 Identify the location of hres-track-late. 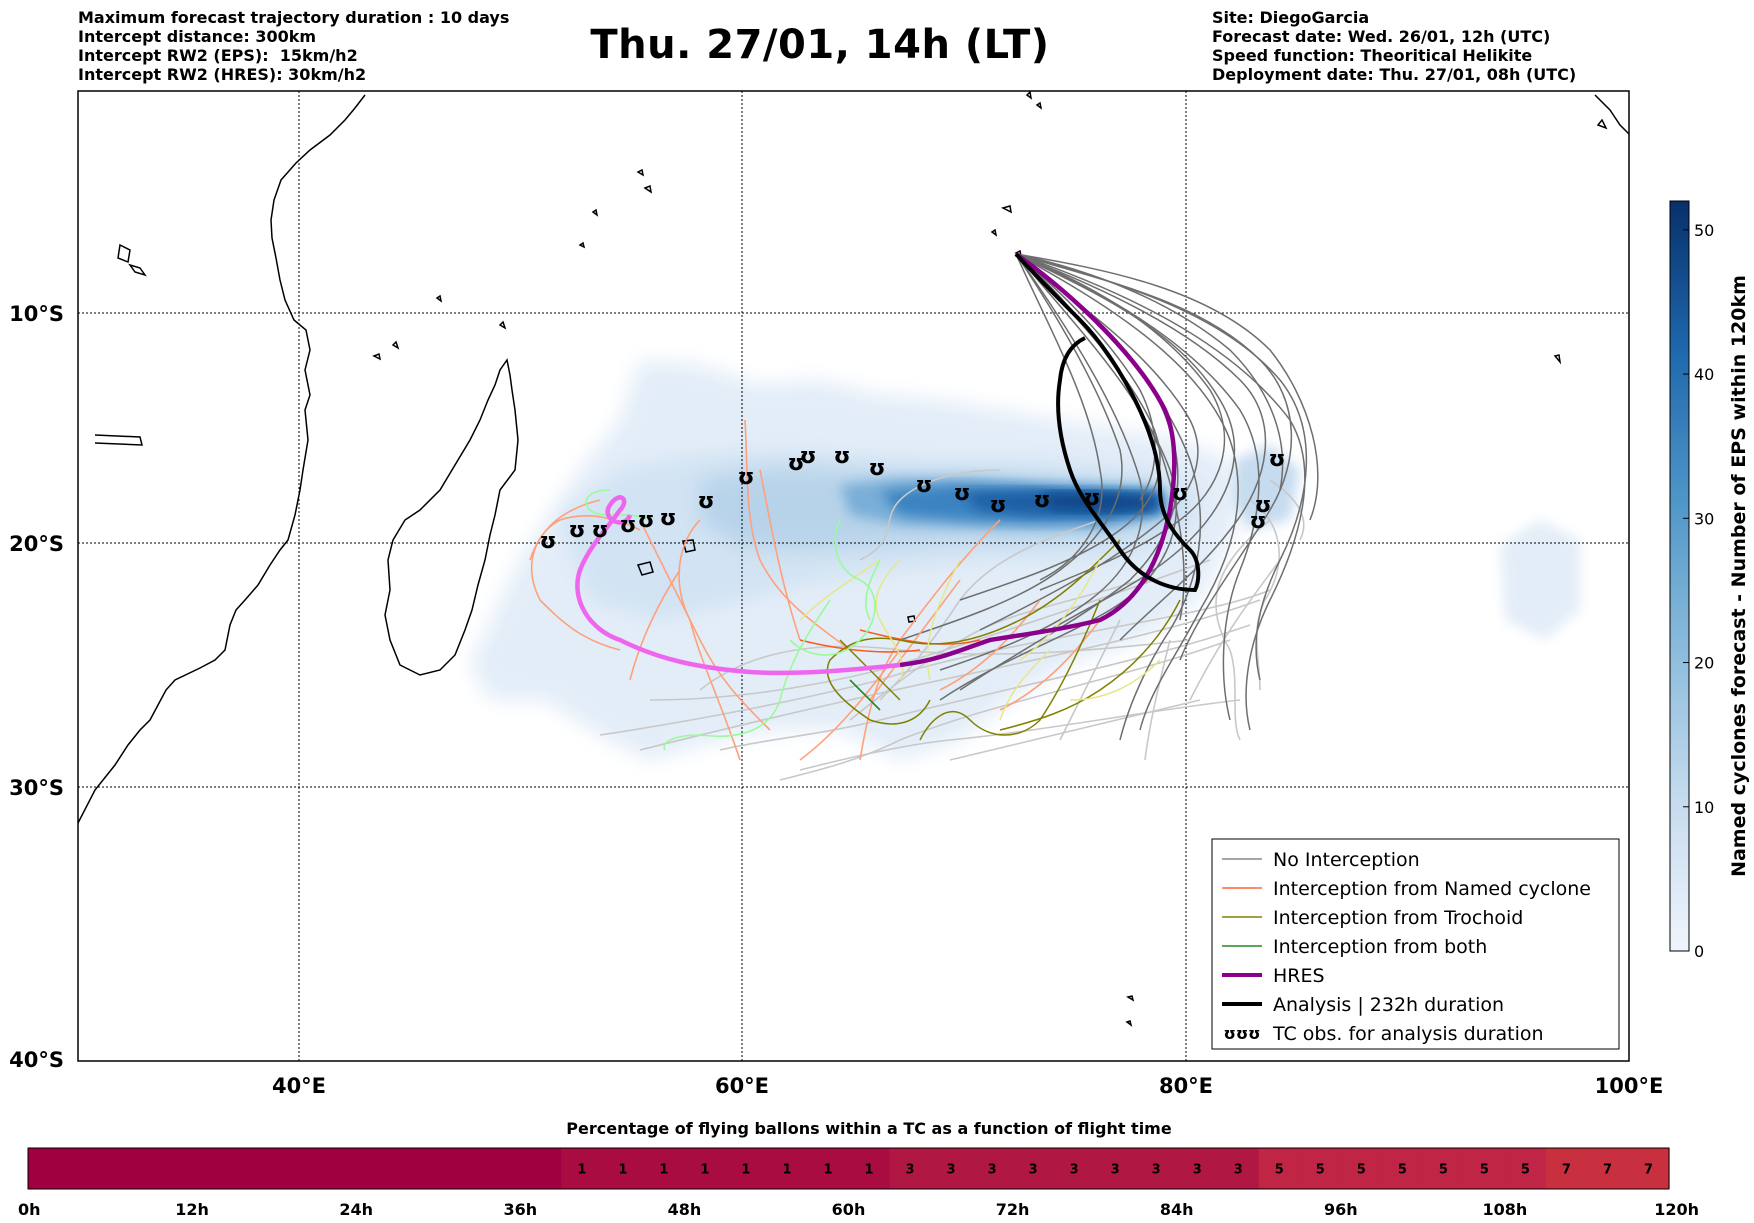
(738, 585).